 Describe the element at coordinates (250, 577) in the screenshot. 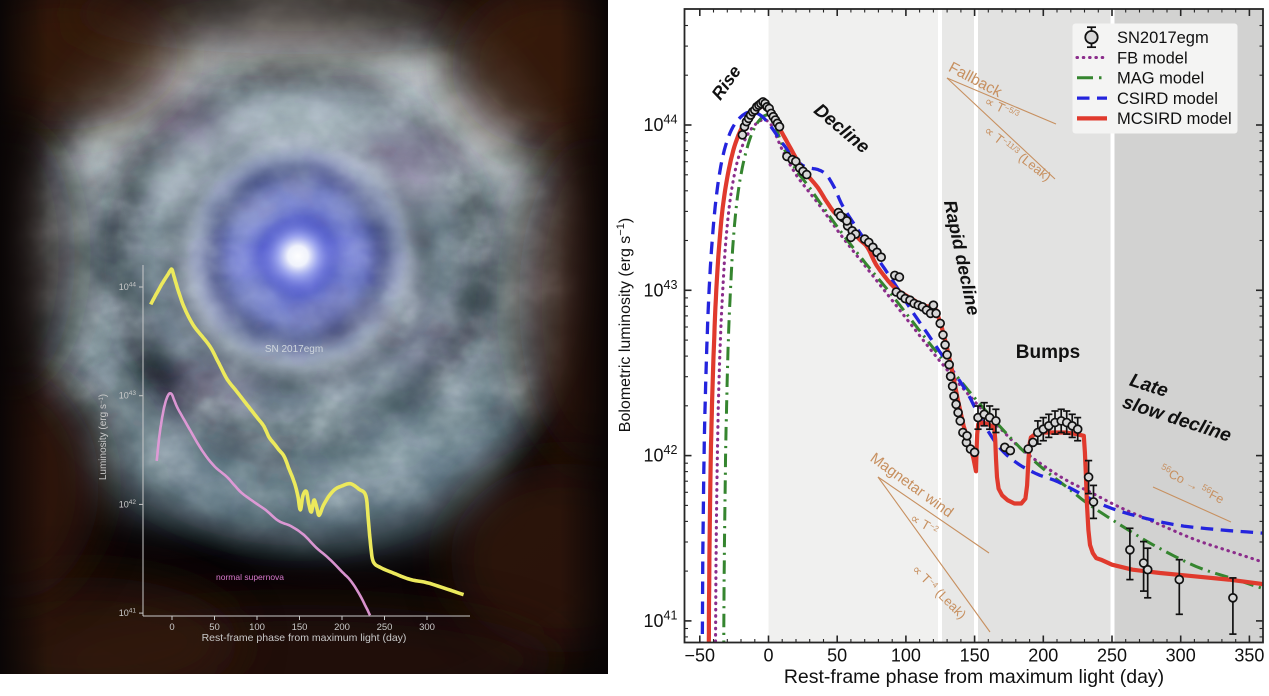

I see `svg-text: normal supernova` at that location.